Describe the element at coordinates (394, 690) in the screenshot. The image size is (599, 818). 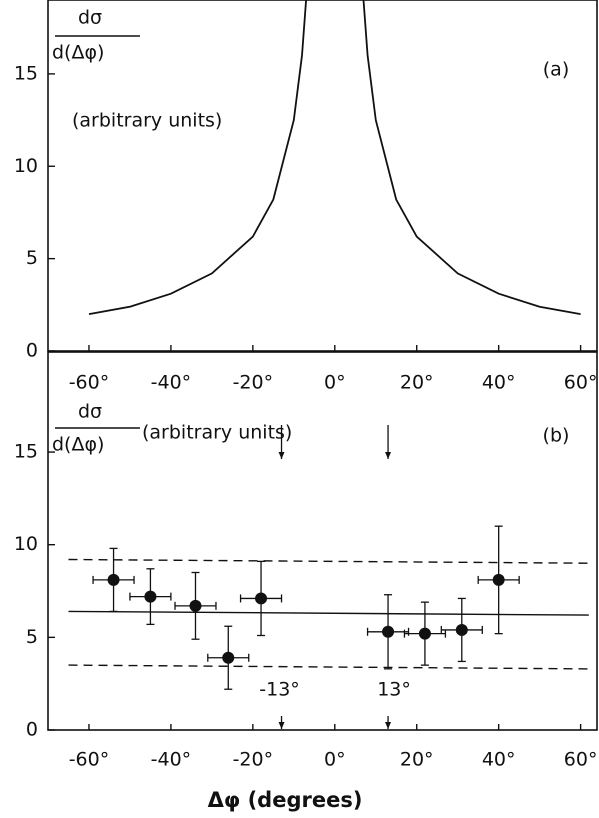
I see `annotation-label: 13°` at that location.